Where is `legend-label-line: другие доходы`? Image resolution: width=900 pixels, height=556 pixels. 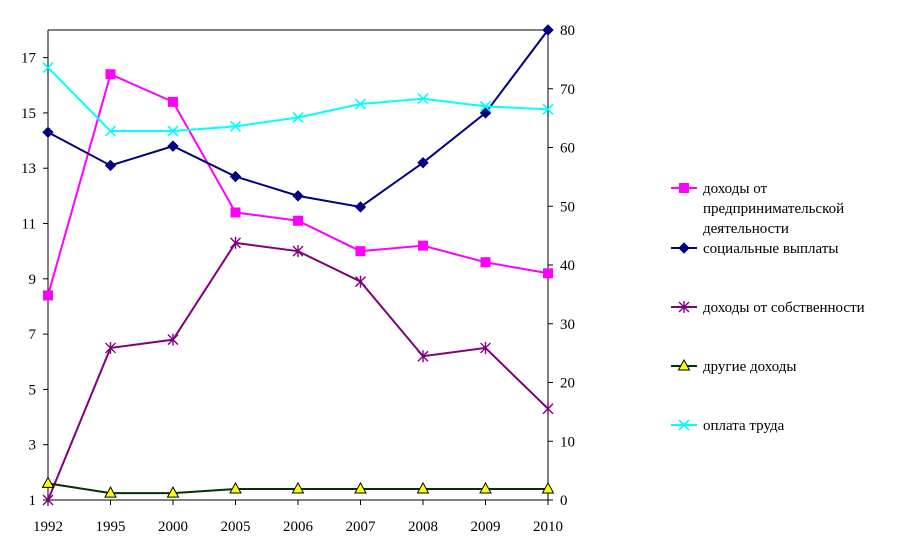
legend-label-line: другие доходы is located at coordinates (750, 367).